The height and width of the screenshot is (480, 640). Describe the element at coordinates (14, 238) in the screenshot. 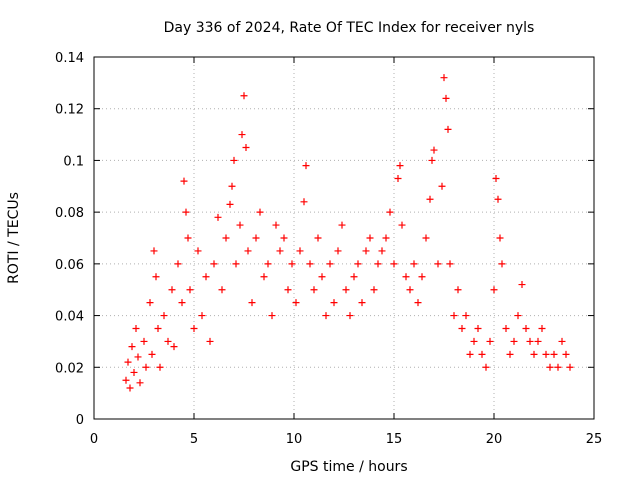

I see `y-axis-label: ROTI / TECUs` at that location.